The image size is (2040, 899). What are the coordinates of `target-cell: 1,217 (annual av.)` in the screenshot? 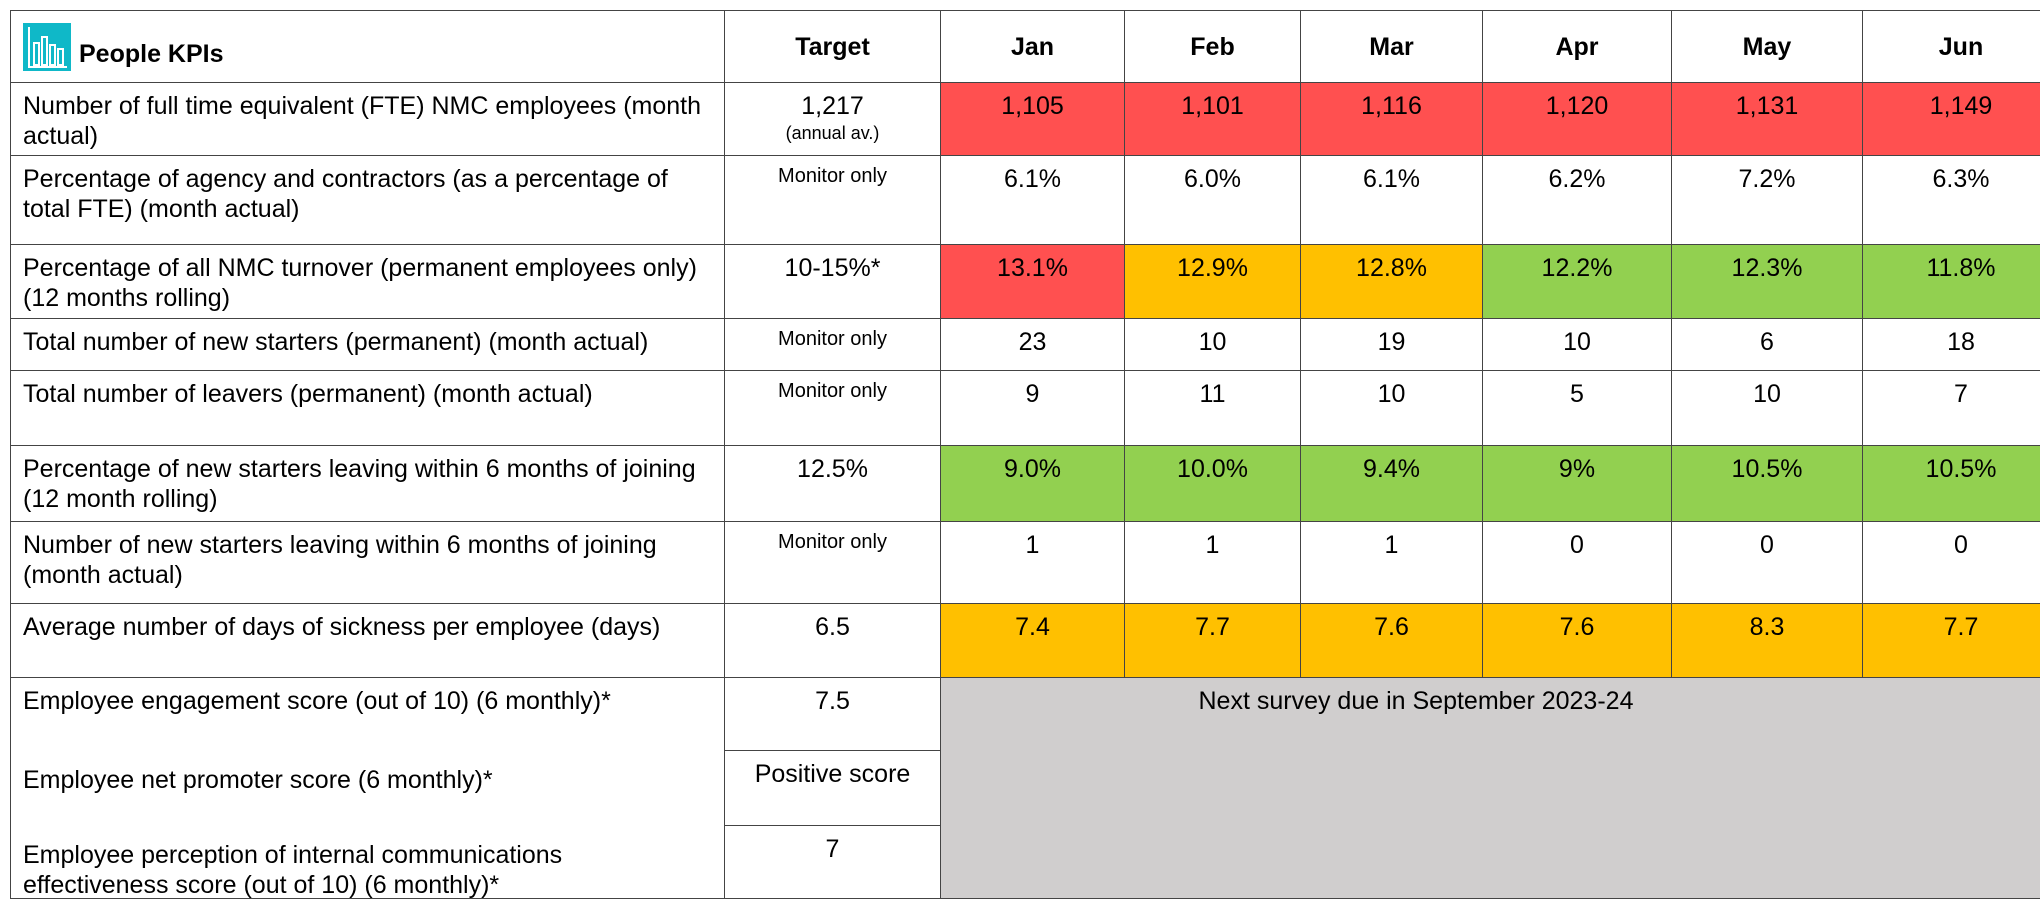 It's located at (833, 119).